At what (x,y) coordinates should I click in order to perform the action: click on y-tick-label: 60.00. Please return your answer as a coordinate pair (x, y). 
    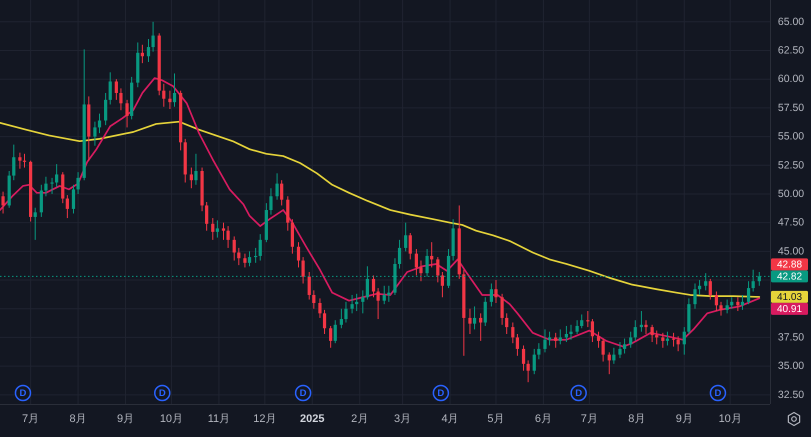
    Looking at the image, I should click on (791, 79).